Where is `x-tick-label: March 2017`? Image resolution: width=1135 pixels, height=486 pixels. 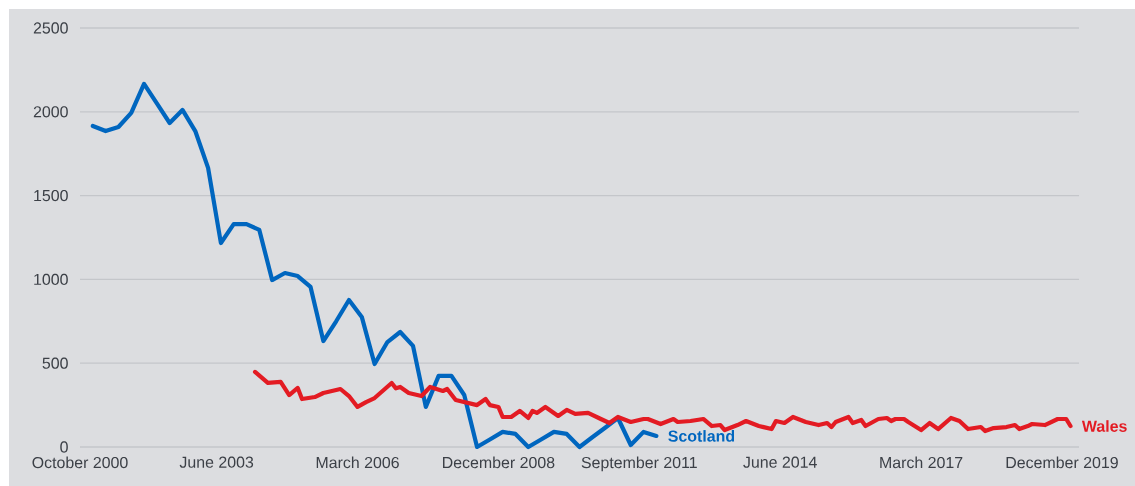 x-tick-label: March 2017 is located at coordinates (921, 462).